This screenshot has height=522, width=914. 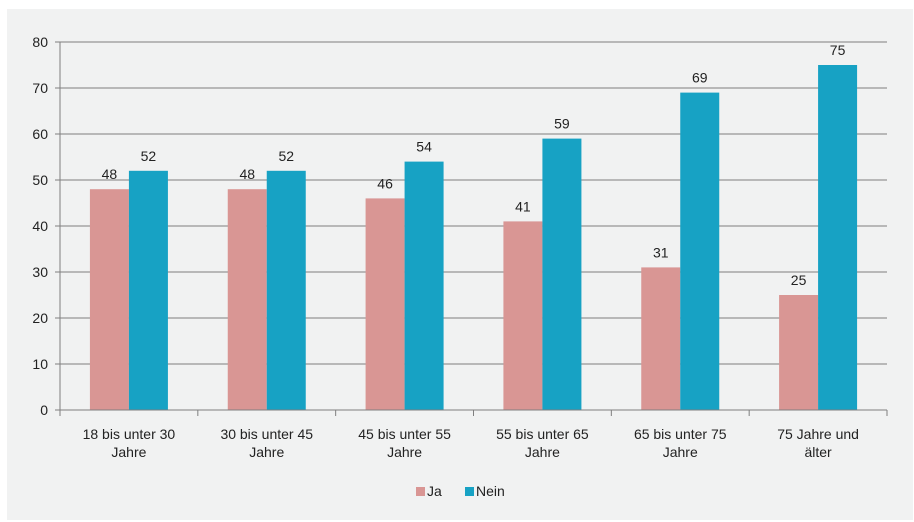 I want to click on y-tick-label: 20, so click(x=40, y=318).